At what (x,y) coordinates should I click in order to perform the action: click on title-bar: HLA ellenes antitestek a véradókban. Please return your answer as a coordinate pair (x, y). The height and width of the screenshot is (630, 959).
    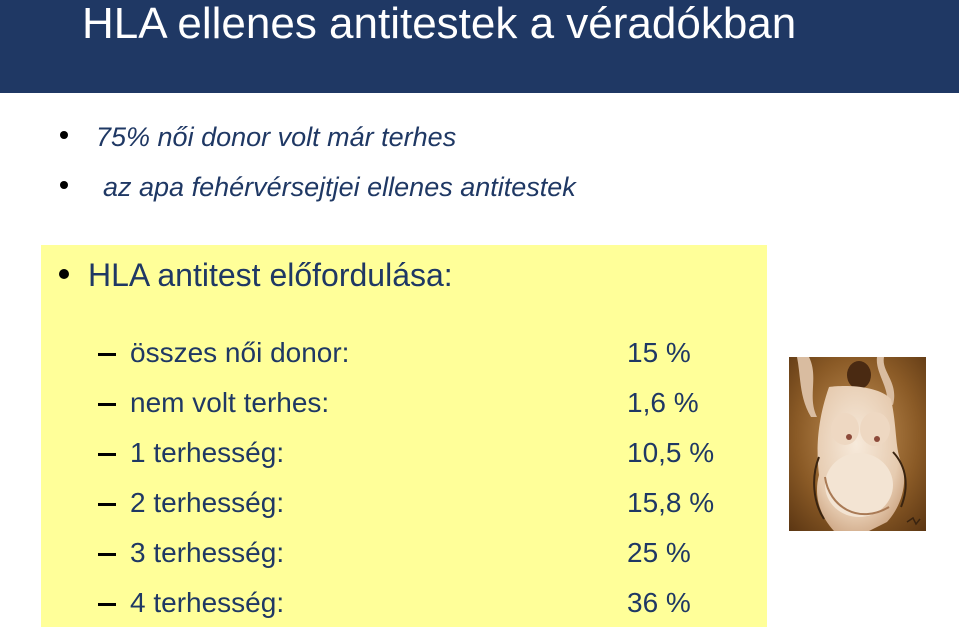
    Looking at the image, I should click on (479, 46).